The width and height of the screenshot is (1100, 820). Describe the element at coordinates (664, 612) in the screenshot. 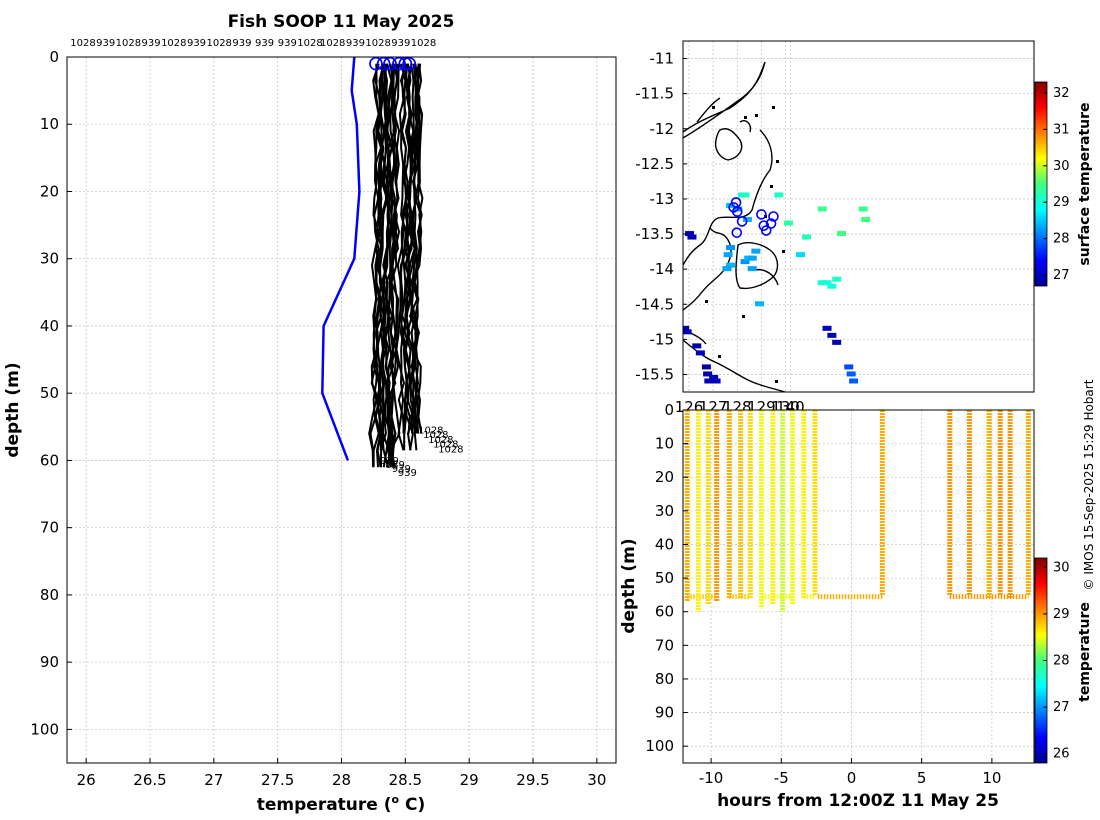

I see `section-y-tick-label: 60` at that location.